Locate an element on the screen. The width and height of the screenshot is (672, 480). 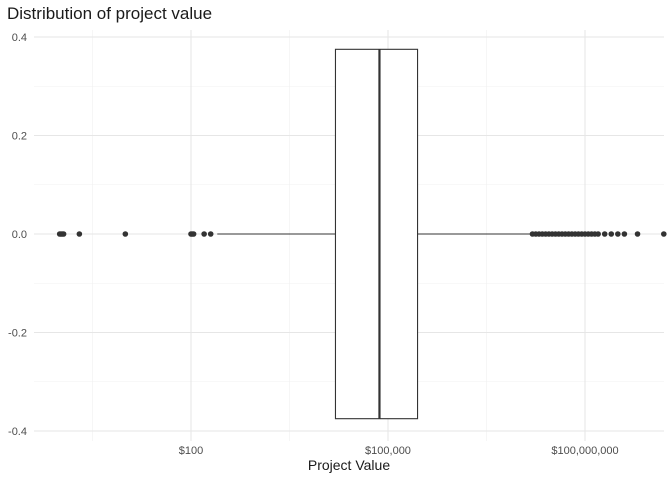
y-tick-label: -0.4 is located at coordinates (17, 432).